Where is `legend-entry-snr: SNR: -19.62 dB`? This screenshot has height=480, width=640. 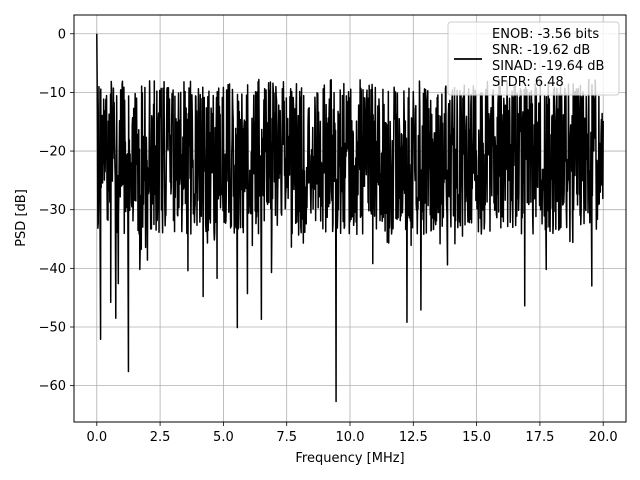
legend-entry-snr: SNR: -19.62 dB is located at coordinates (541, 50).